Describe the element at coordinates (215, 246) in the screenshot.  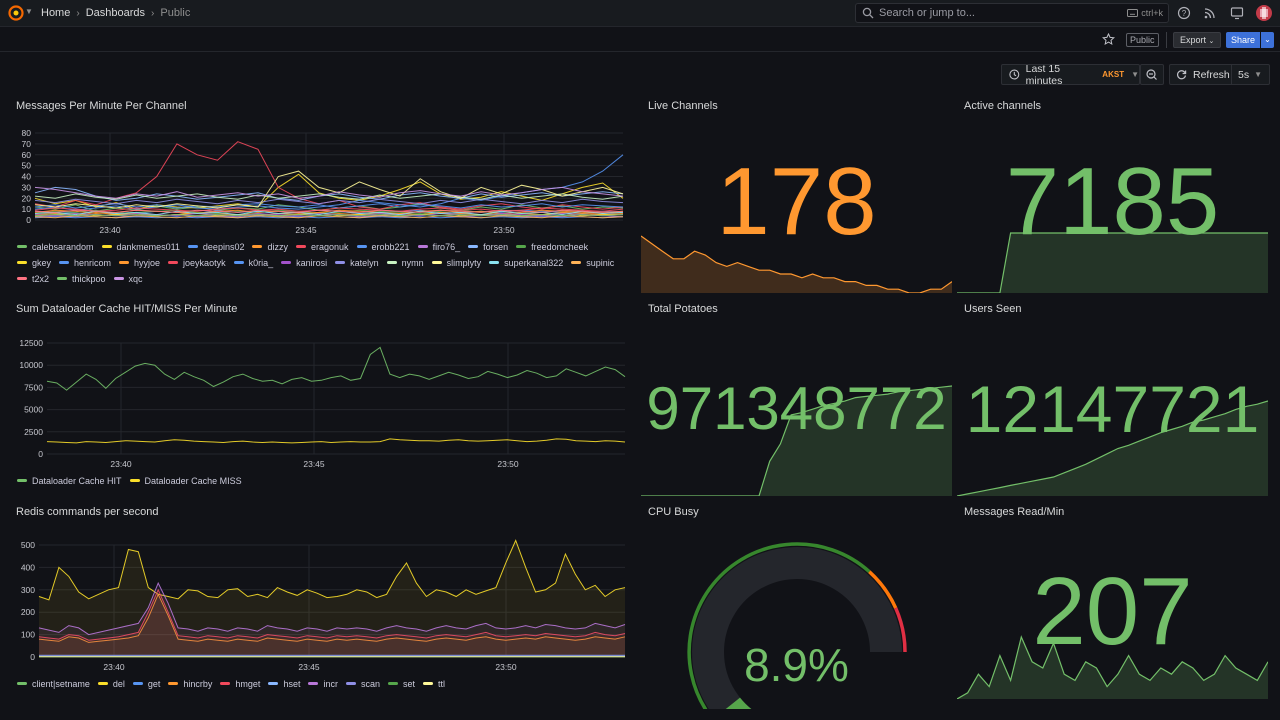
I see `legend-item: deepins02` at that location.